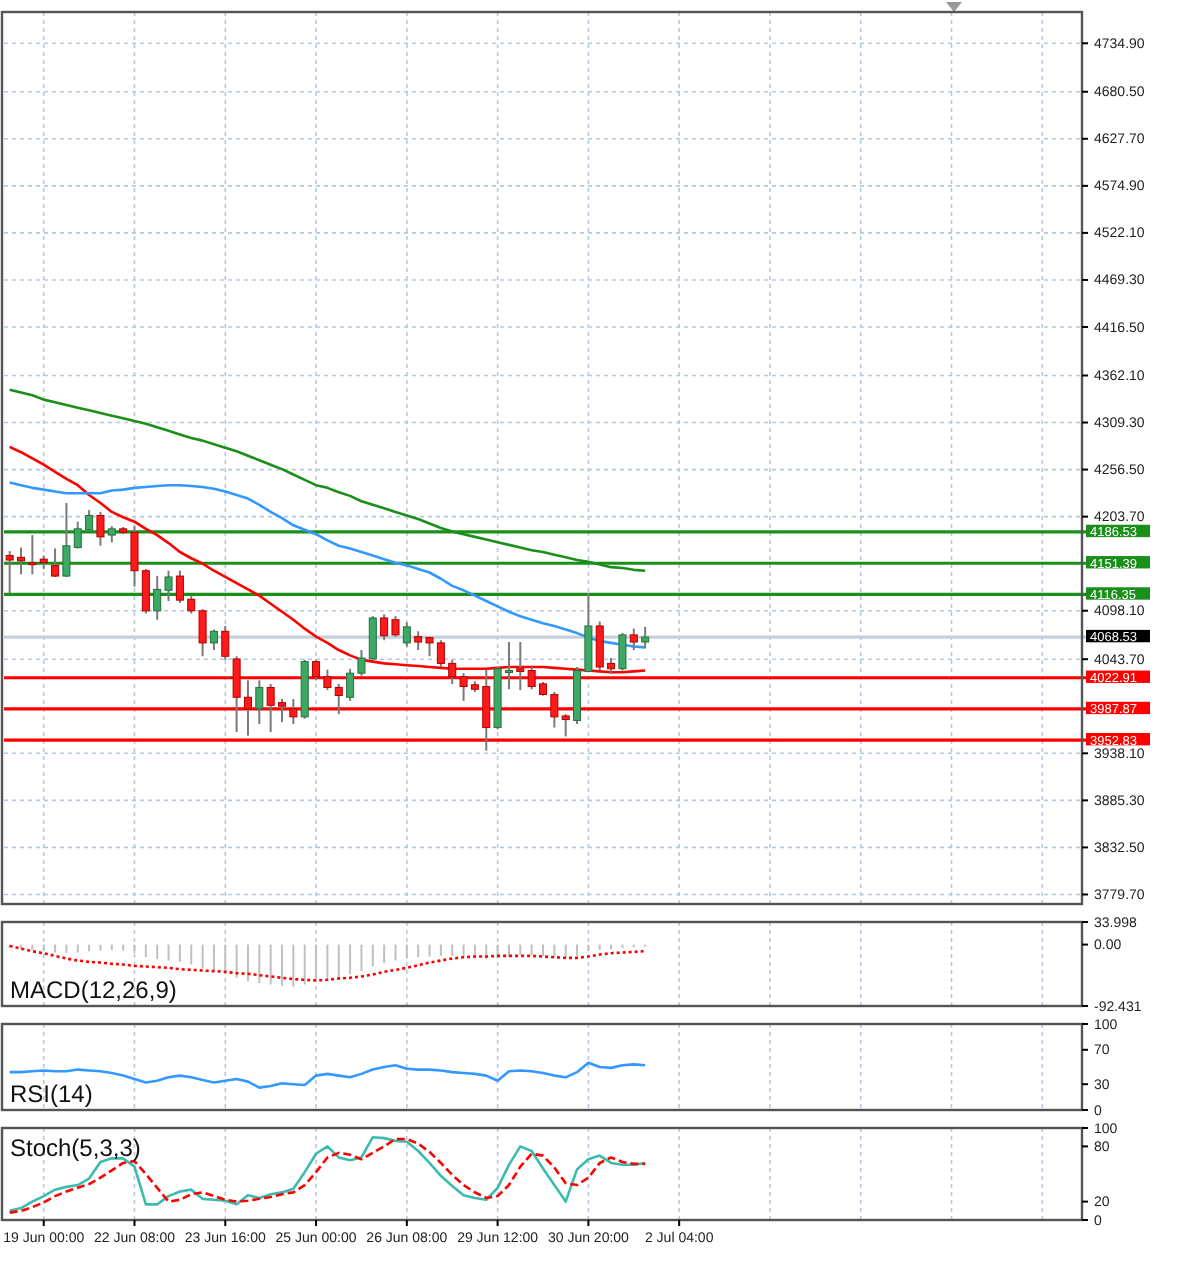 The width and height of the screenshot is (1200, 1268). Describe the element at coordinates (93, 990) in the screenshot. I see `text: MACD(12,26,9)` at that location.